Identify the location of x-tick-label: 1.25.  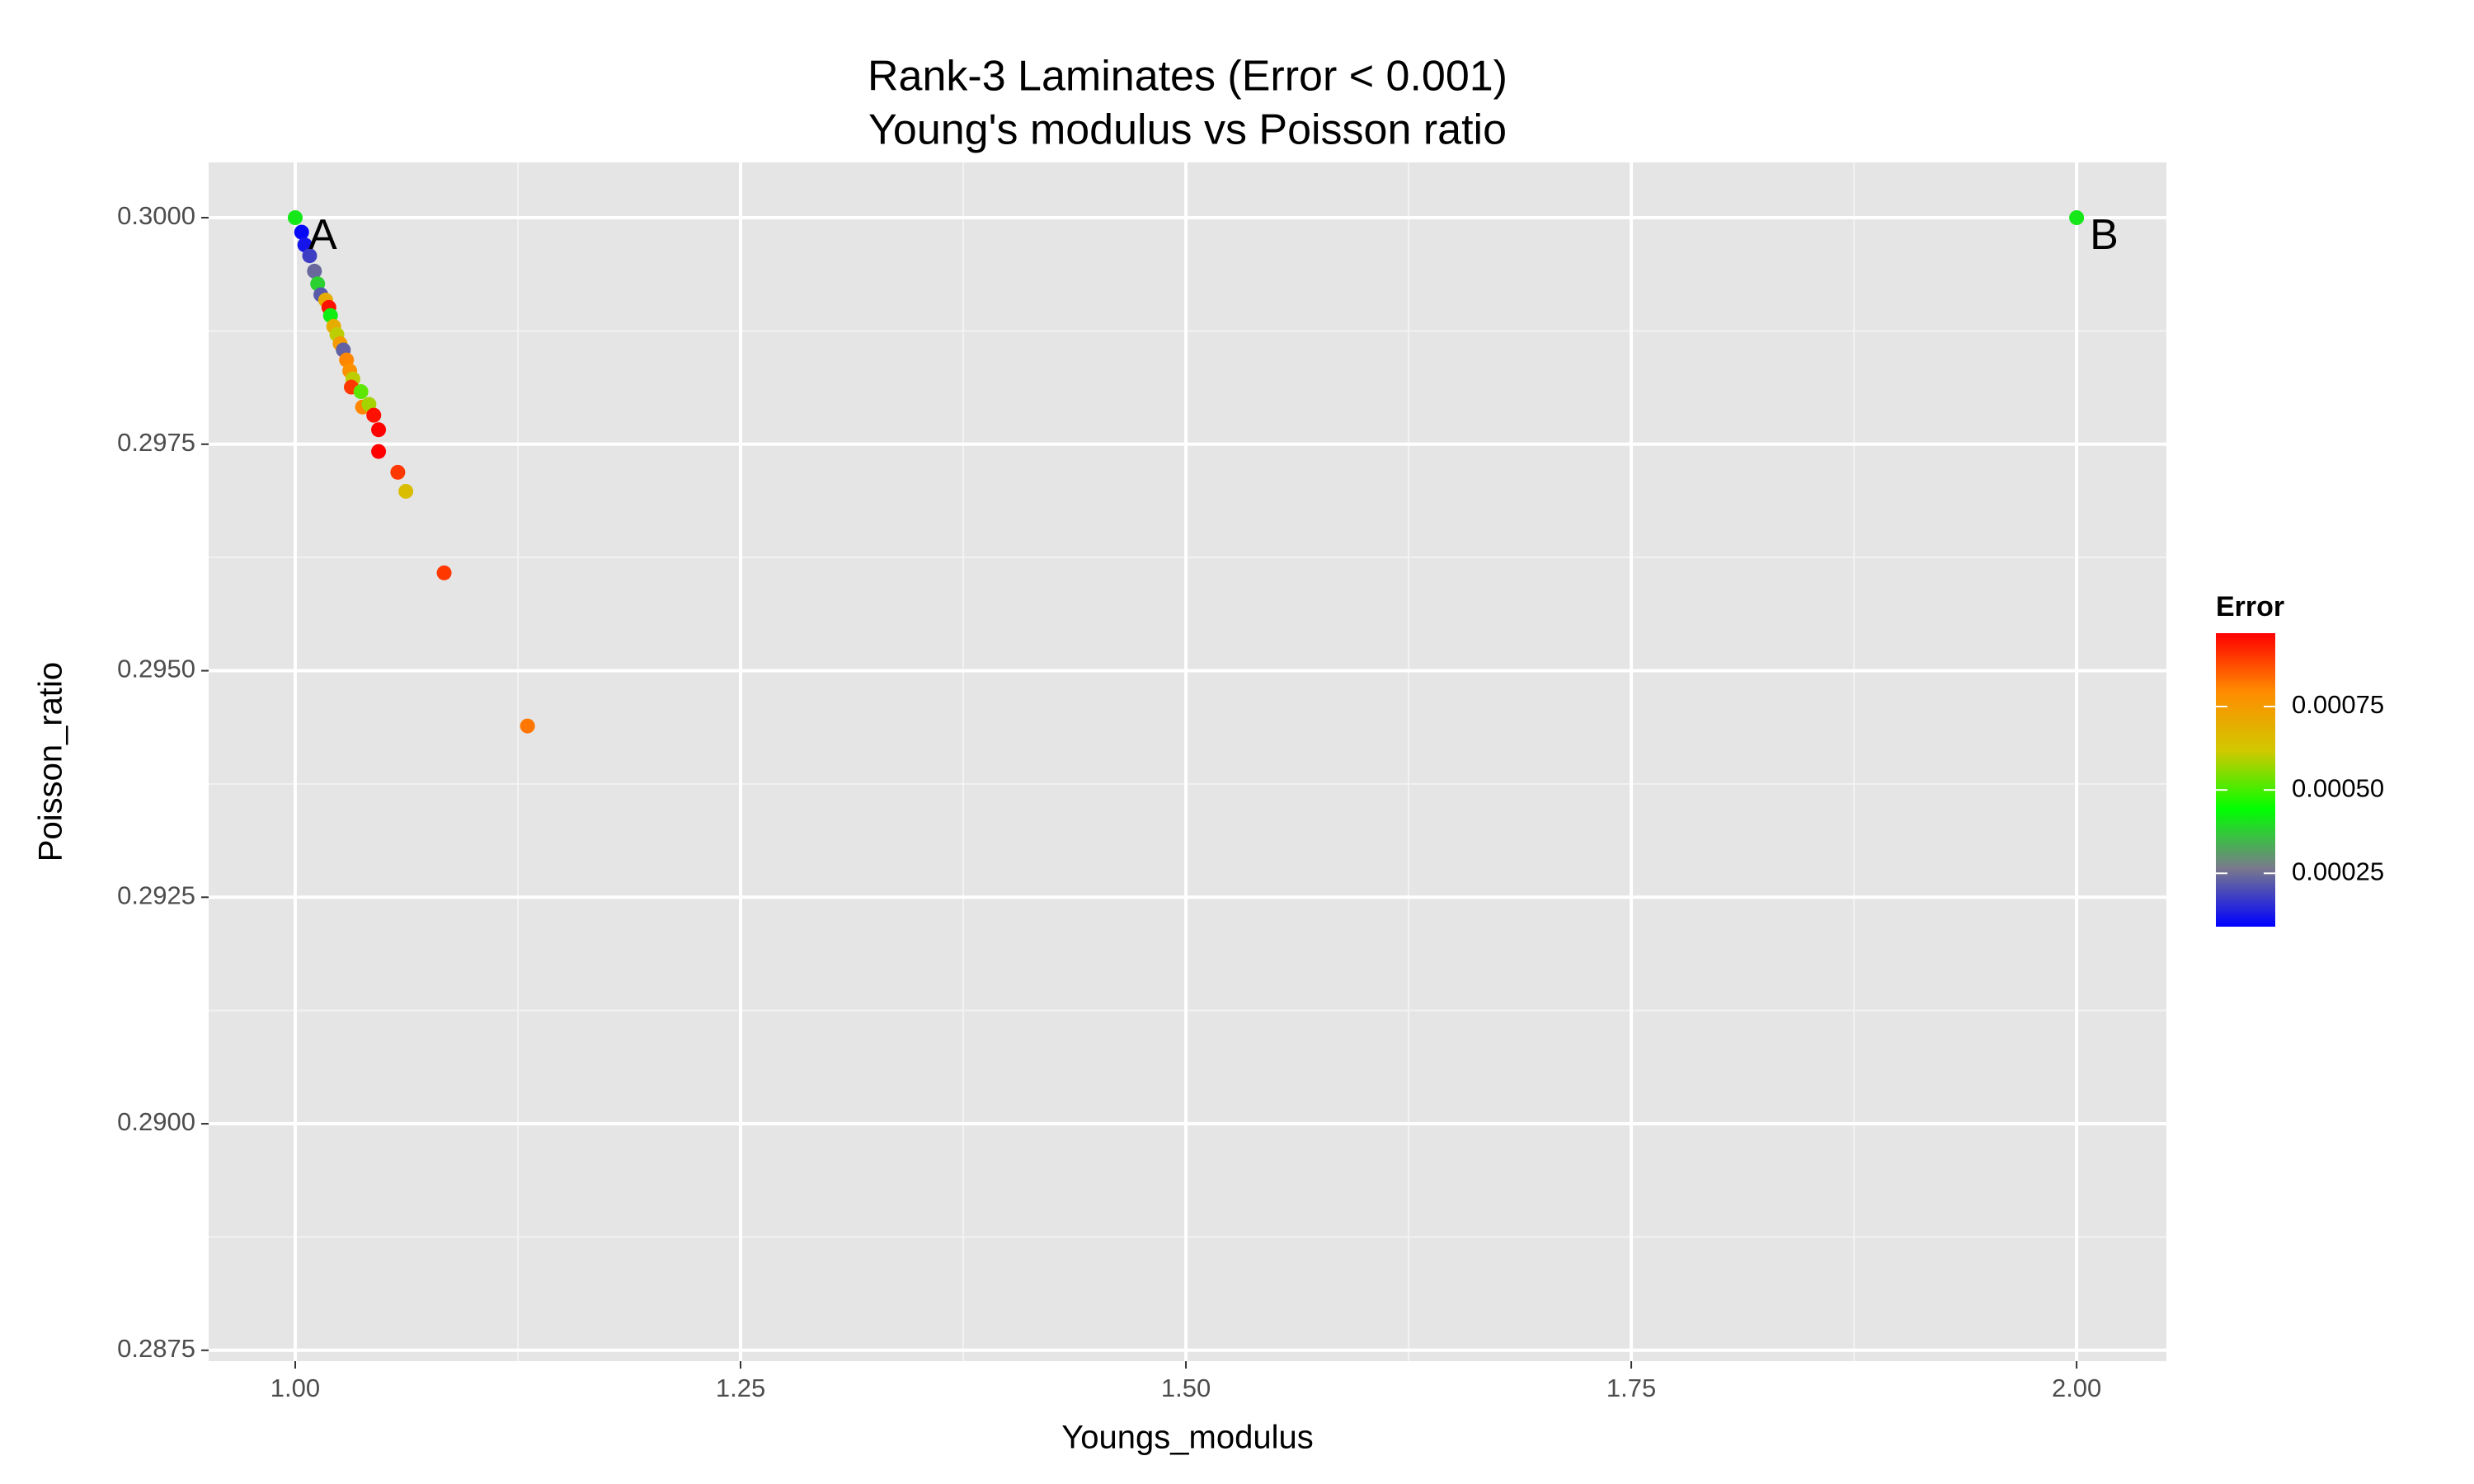
(740, 1388).